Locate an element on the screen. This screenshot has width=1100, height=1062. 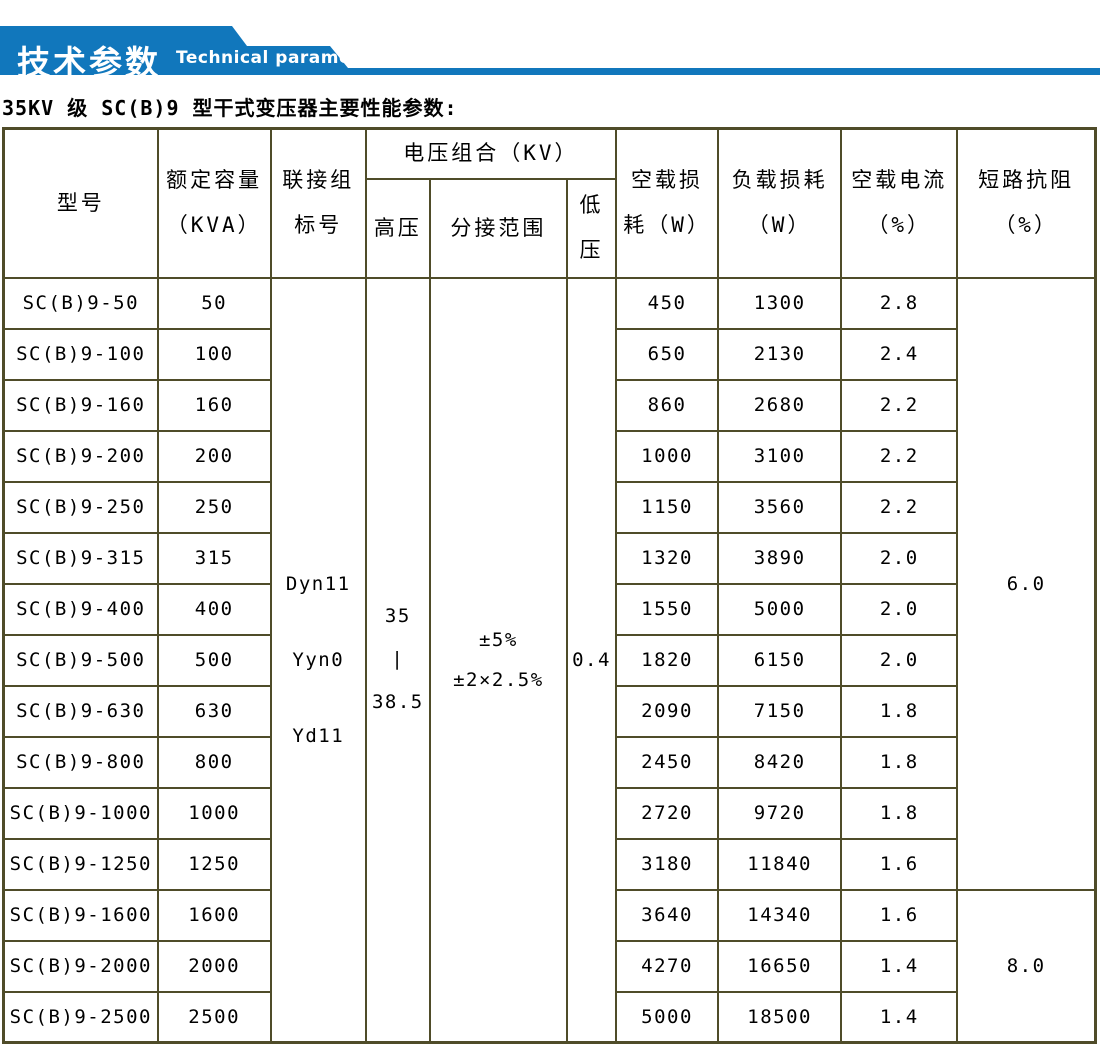
cell-capacity: 160 is located at coordinates (214, 405).